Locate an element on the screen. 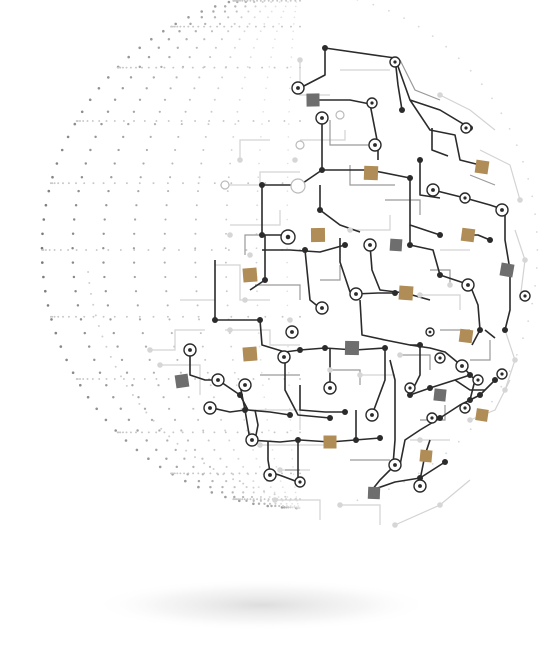 Image resolution: width=547 pixels, height=650 pixels. ring-connector is located at coordinates (298, 186).